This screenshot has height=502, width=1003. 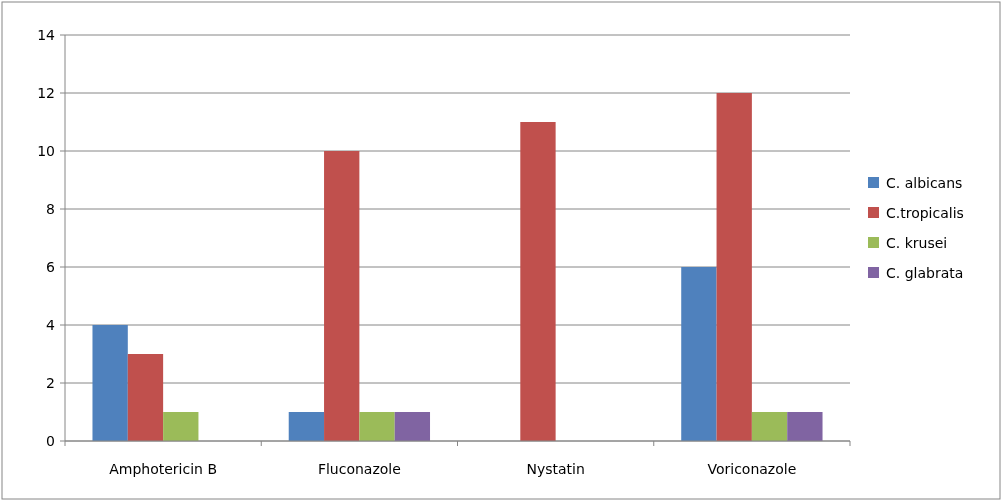 I want to click on legend-label: C. albicans, so click(x=924, y=182).